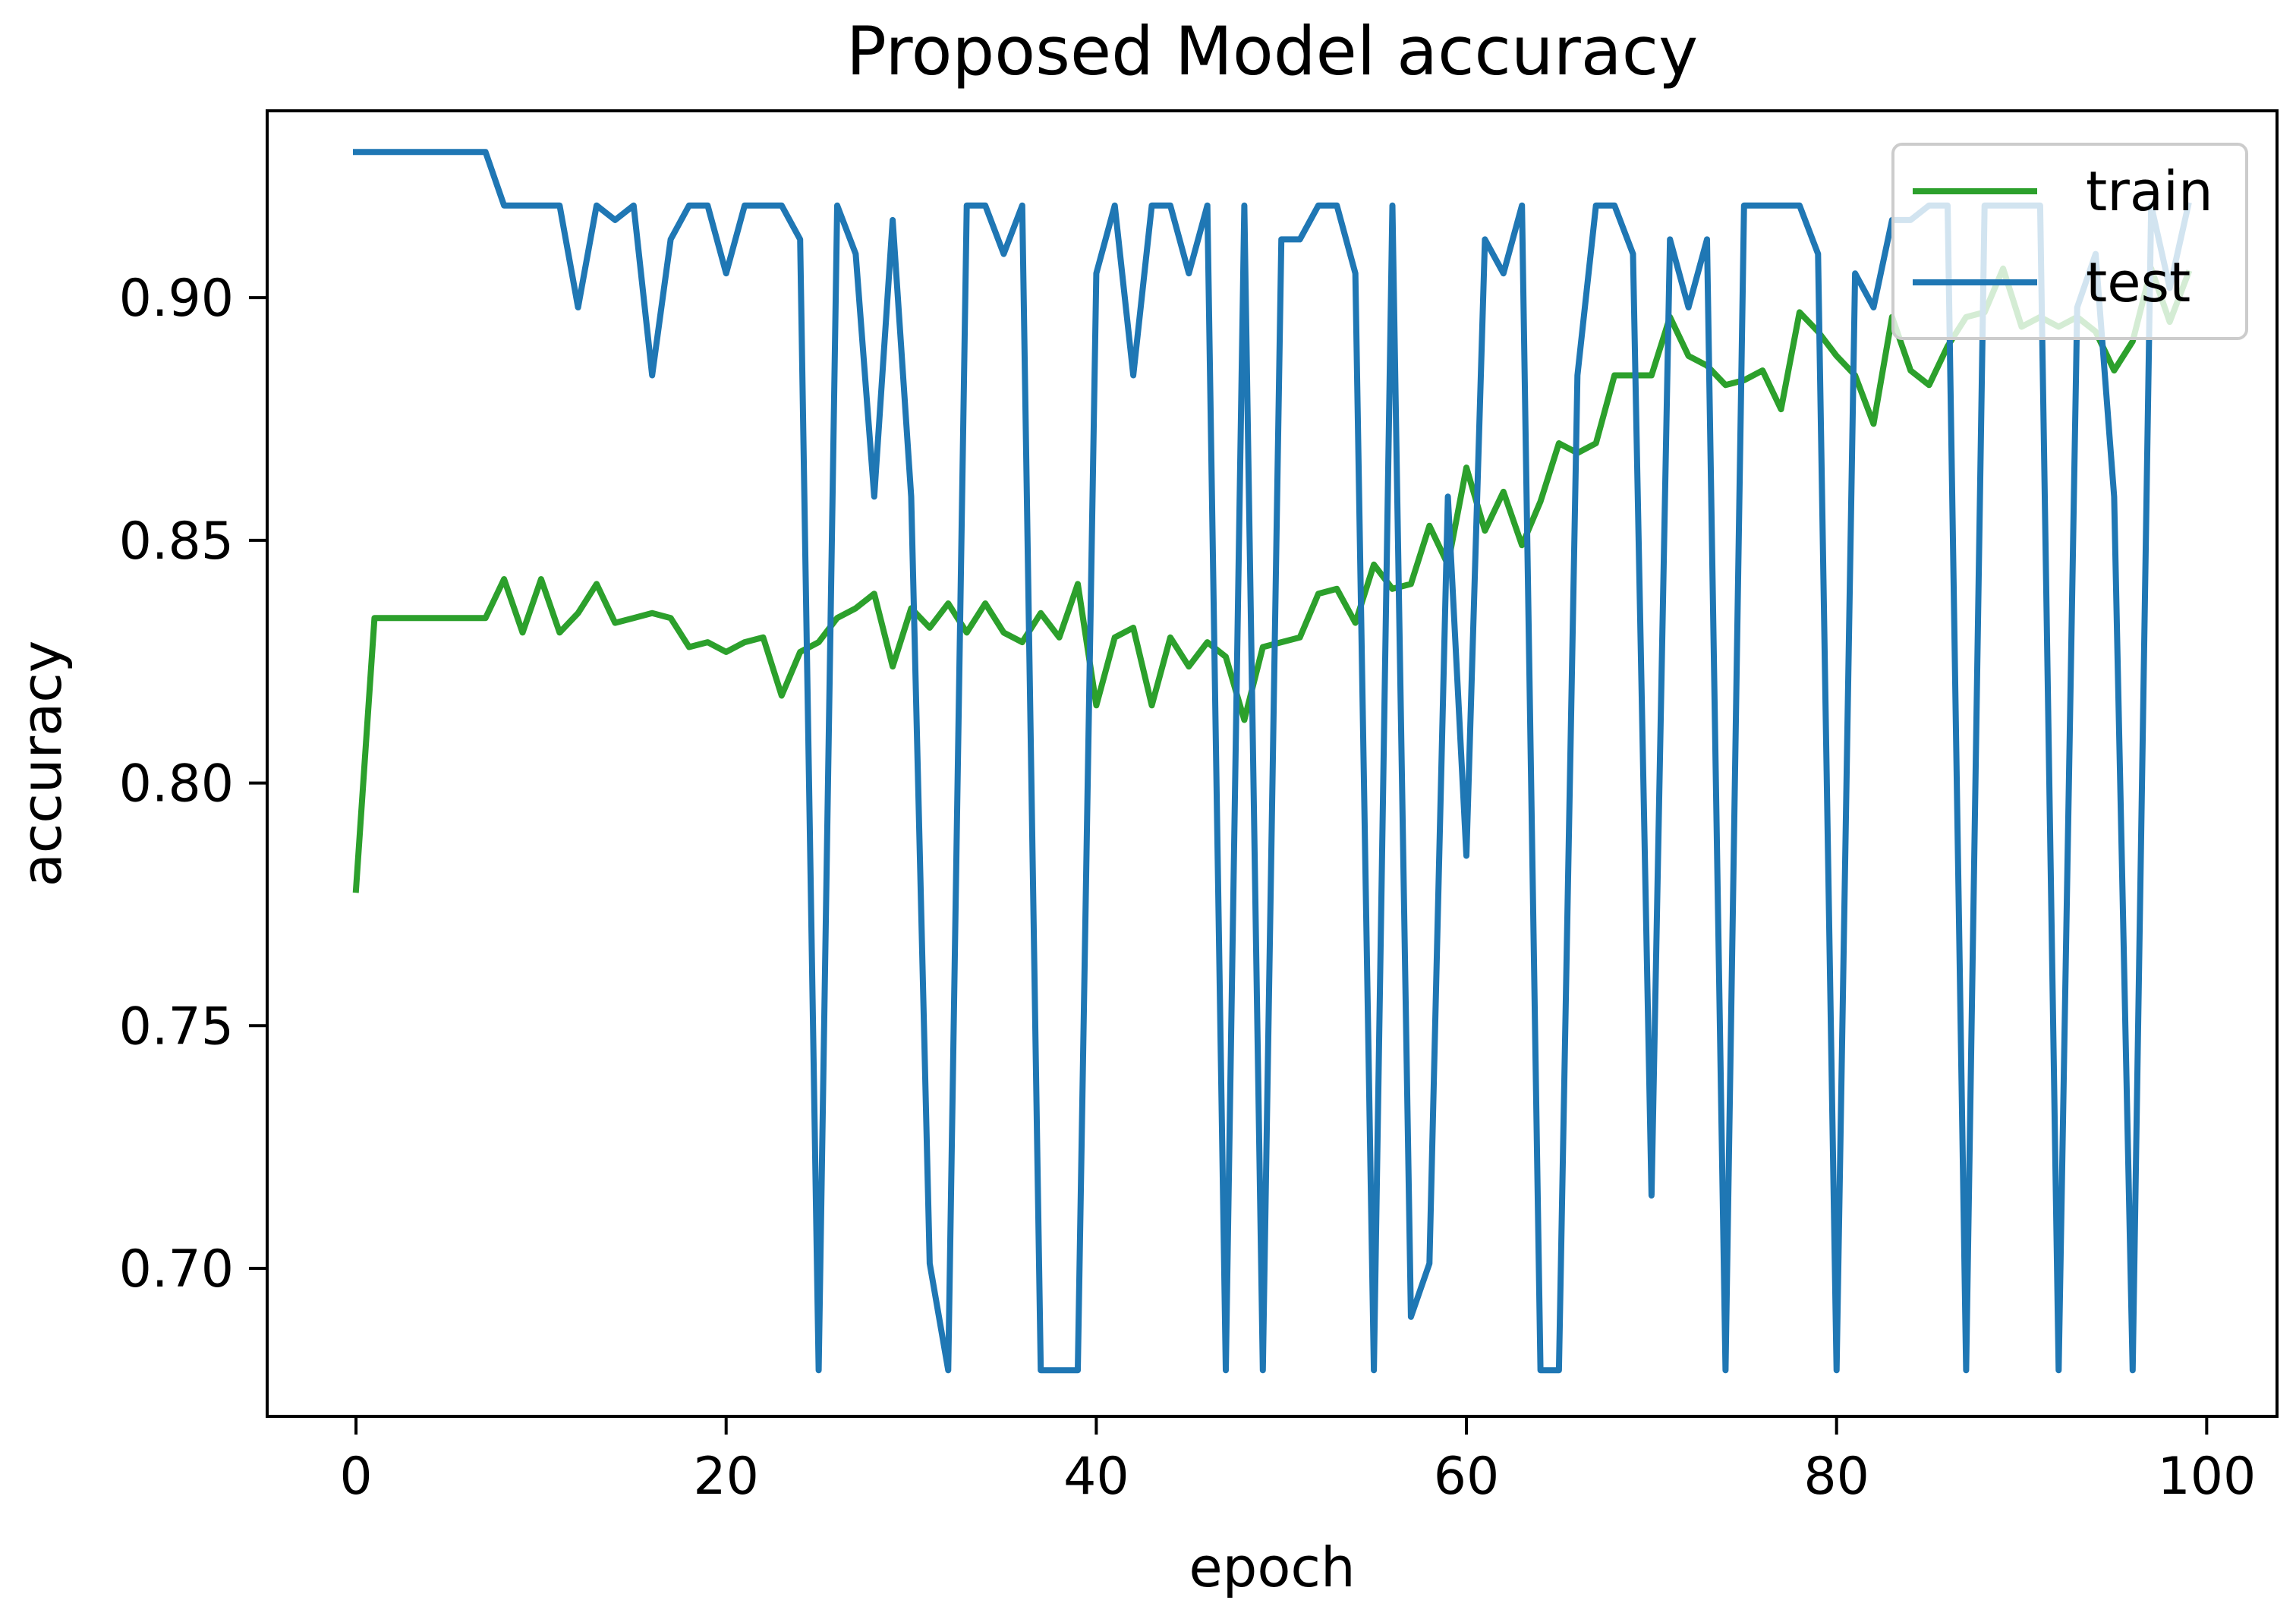 This screenshot has width=2296, height=1619. What do you see at coordinates (176, 1027) in the screenshot?
I see `y-tick-label: 0.75` at bounding box center [176, 1027].